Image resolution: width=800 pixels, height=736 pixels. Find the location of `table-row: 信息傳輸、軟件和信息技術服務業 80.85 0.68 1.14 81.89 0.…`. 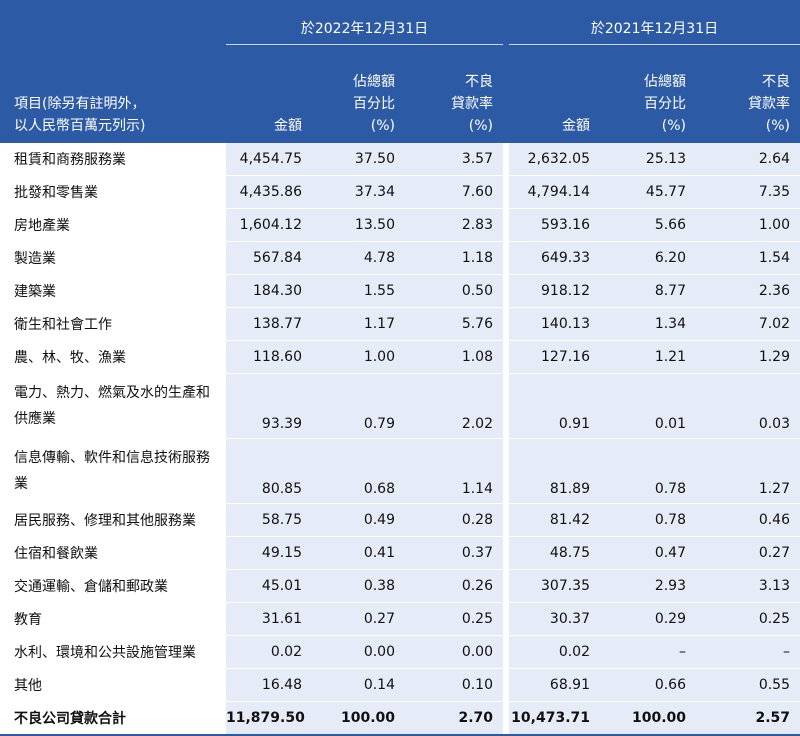

table-row: 信息傳輸、軟件和信息技術服務業 80.85 0.68 1.14 81.89 0.… is located at coordinates (400, 471).